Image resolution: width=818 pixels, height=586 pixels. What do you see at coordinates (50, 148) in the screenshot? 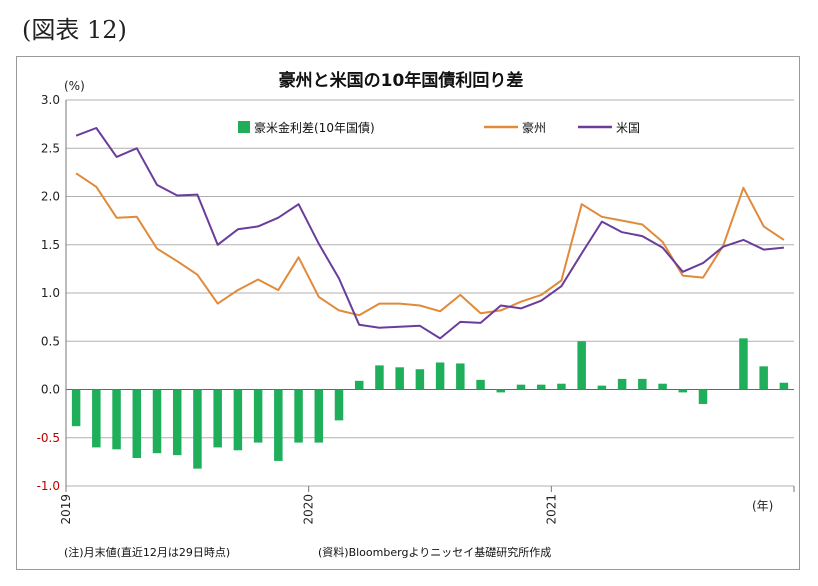
I see `y-tick-label: 2.5` at bounding box center [50, 148].